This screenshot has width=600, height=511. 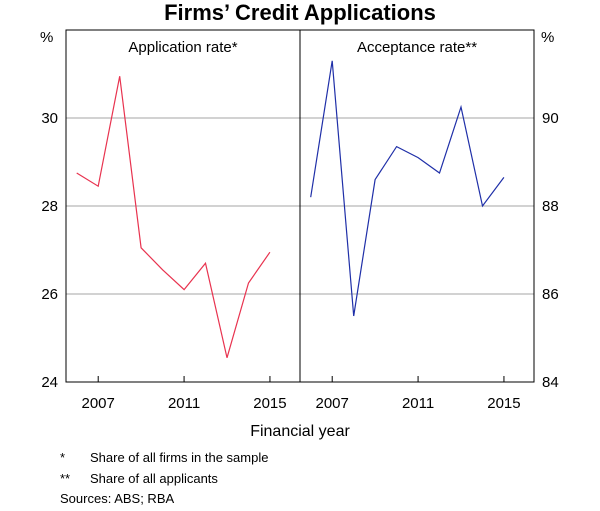 I want to click on footnote-2: ** Share of all applicants, so click(x=139, y=479).